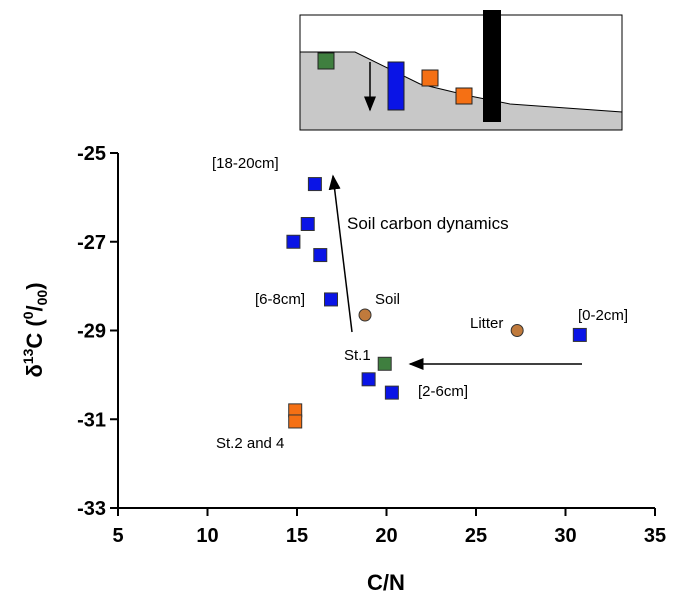 Image resolution: width=674 pixels, height=597 pixels. I want to click on annotation: [0-2cm], so click(603, 315).